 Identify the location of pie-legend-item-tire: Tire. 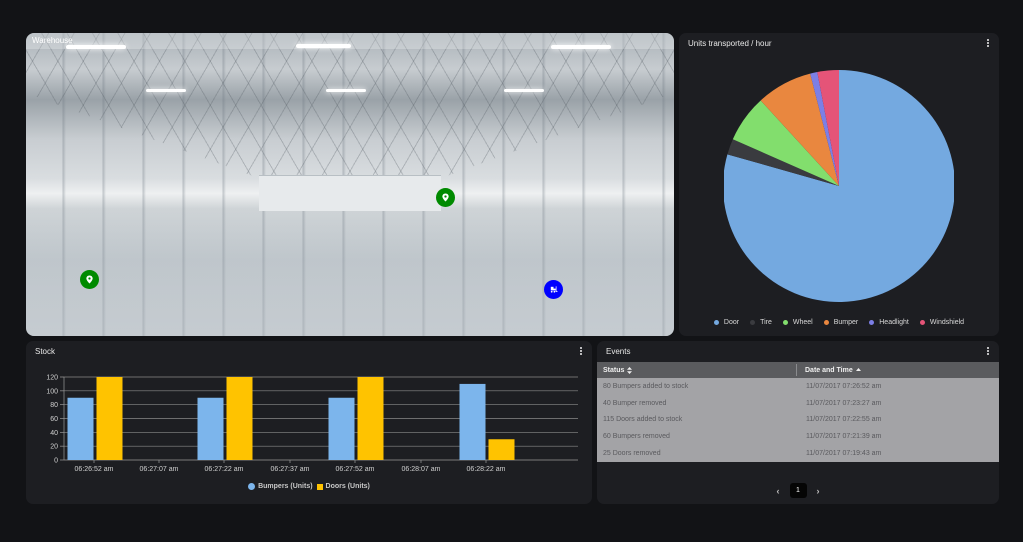
(761, 322).